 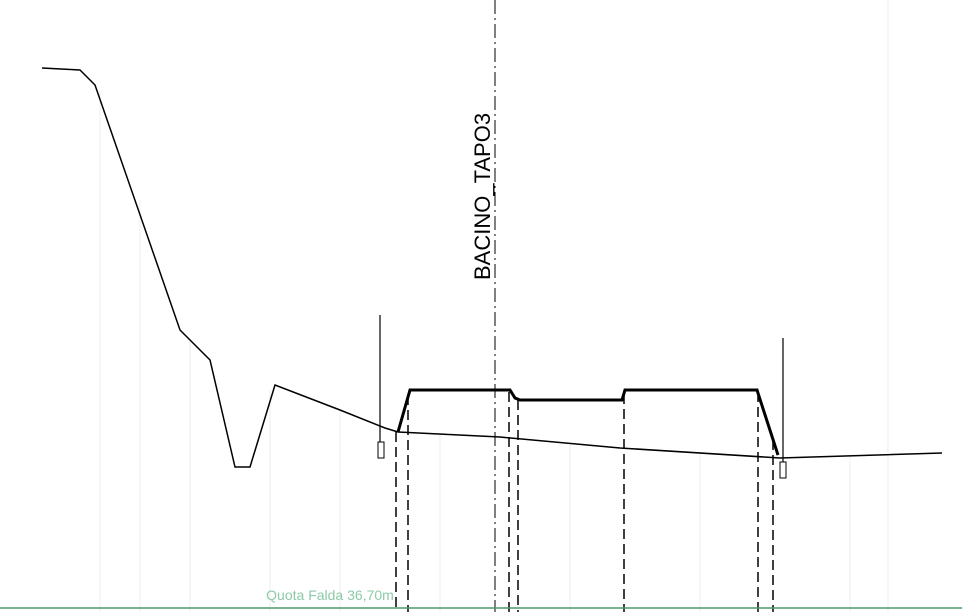 I want to click on dashed-verticals, so click(x=584, y=502).